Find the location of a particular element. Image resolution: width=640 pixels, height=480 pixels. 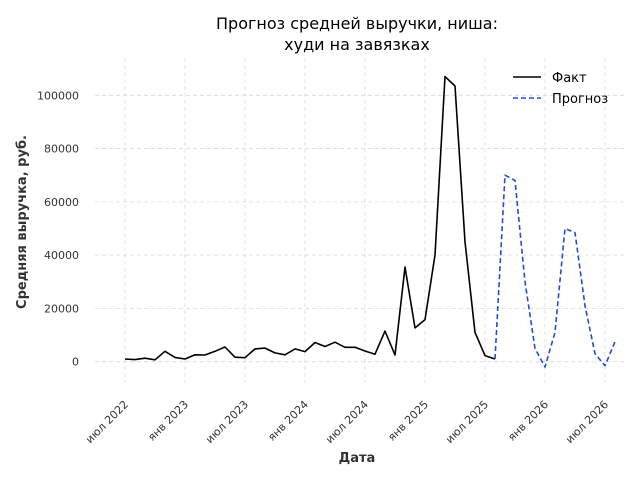

legend-label-forecast: Прогноз is located at coordinates (580, 99).